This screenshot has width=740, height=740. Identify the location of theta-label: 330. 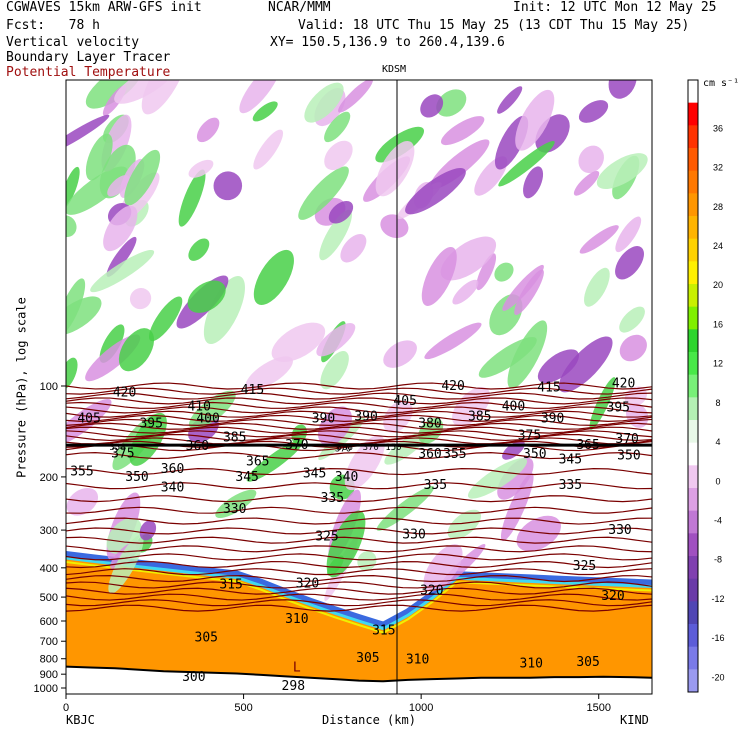
(234, 509).